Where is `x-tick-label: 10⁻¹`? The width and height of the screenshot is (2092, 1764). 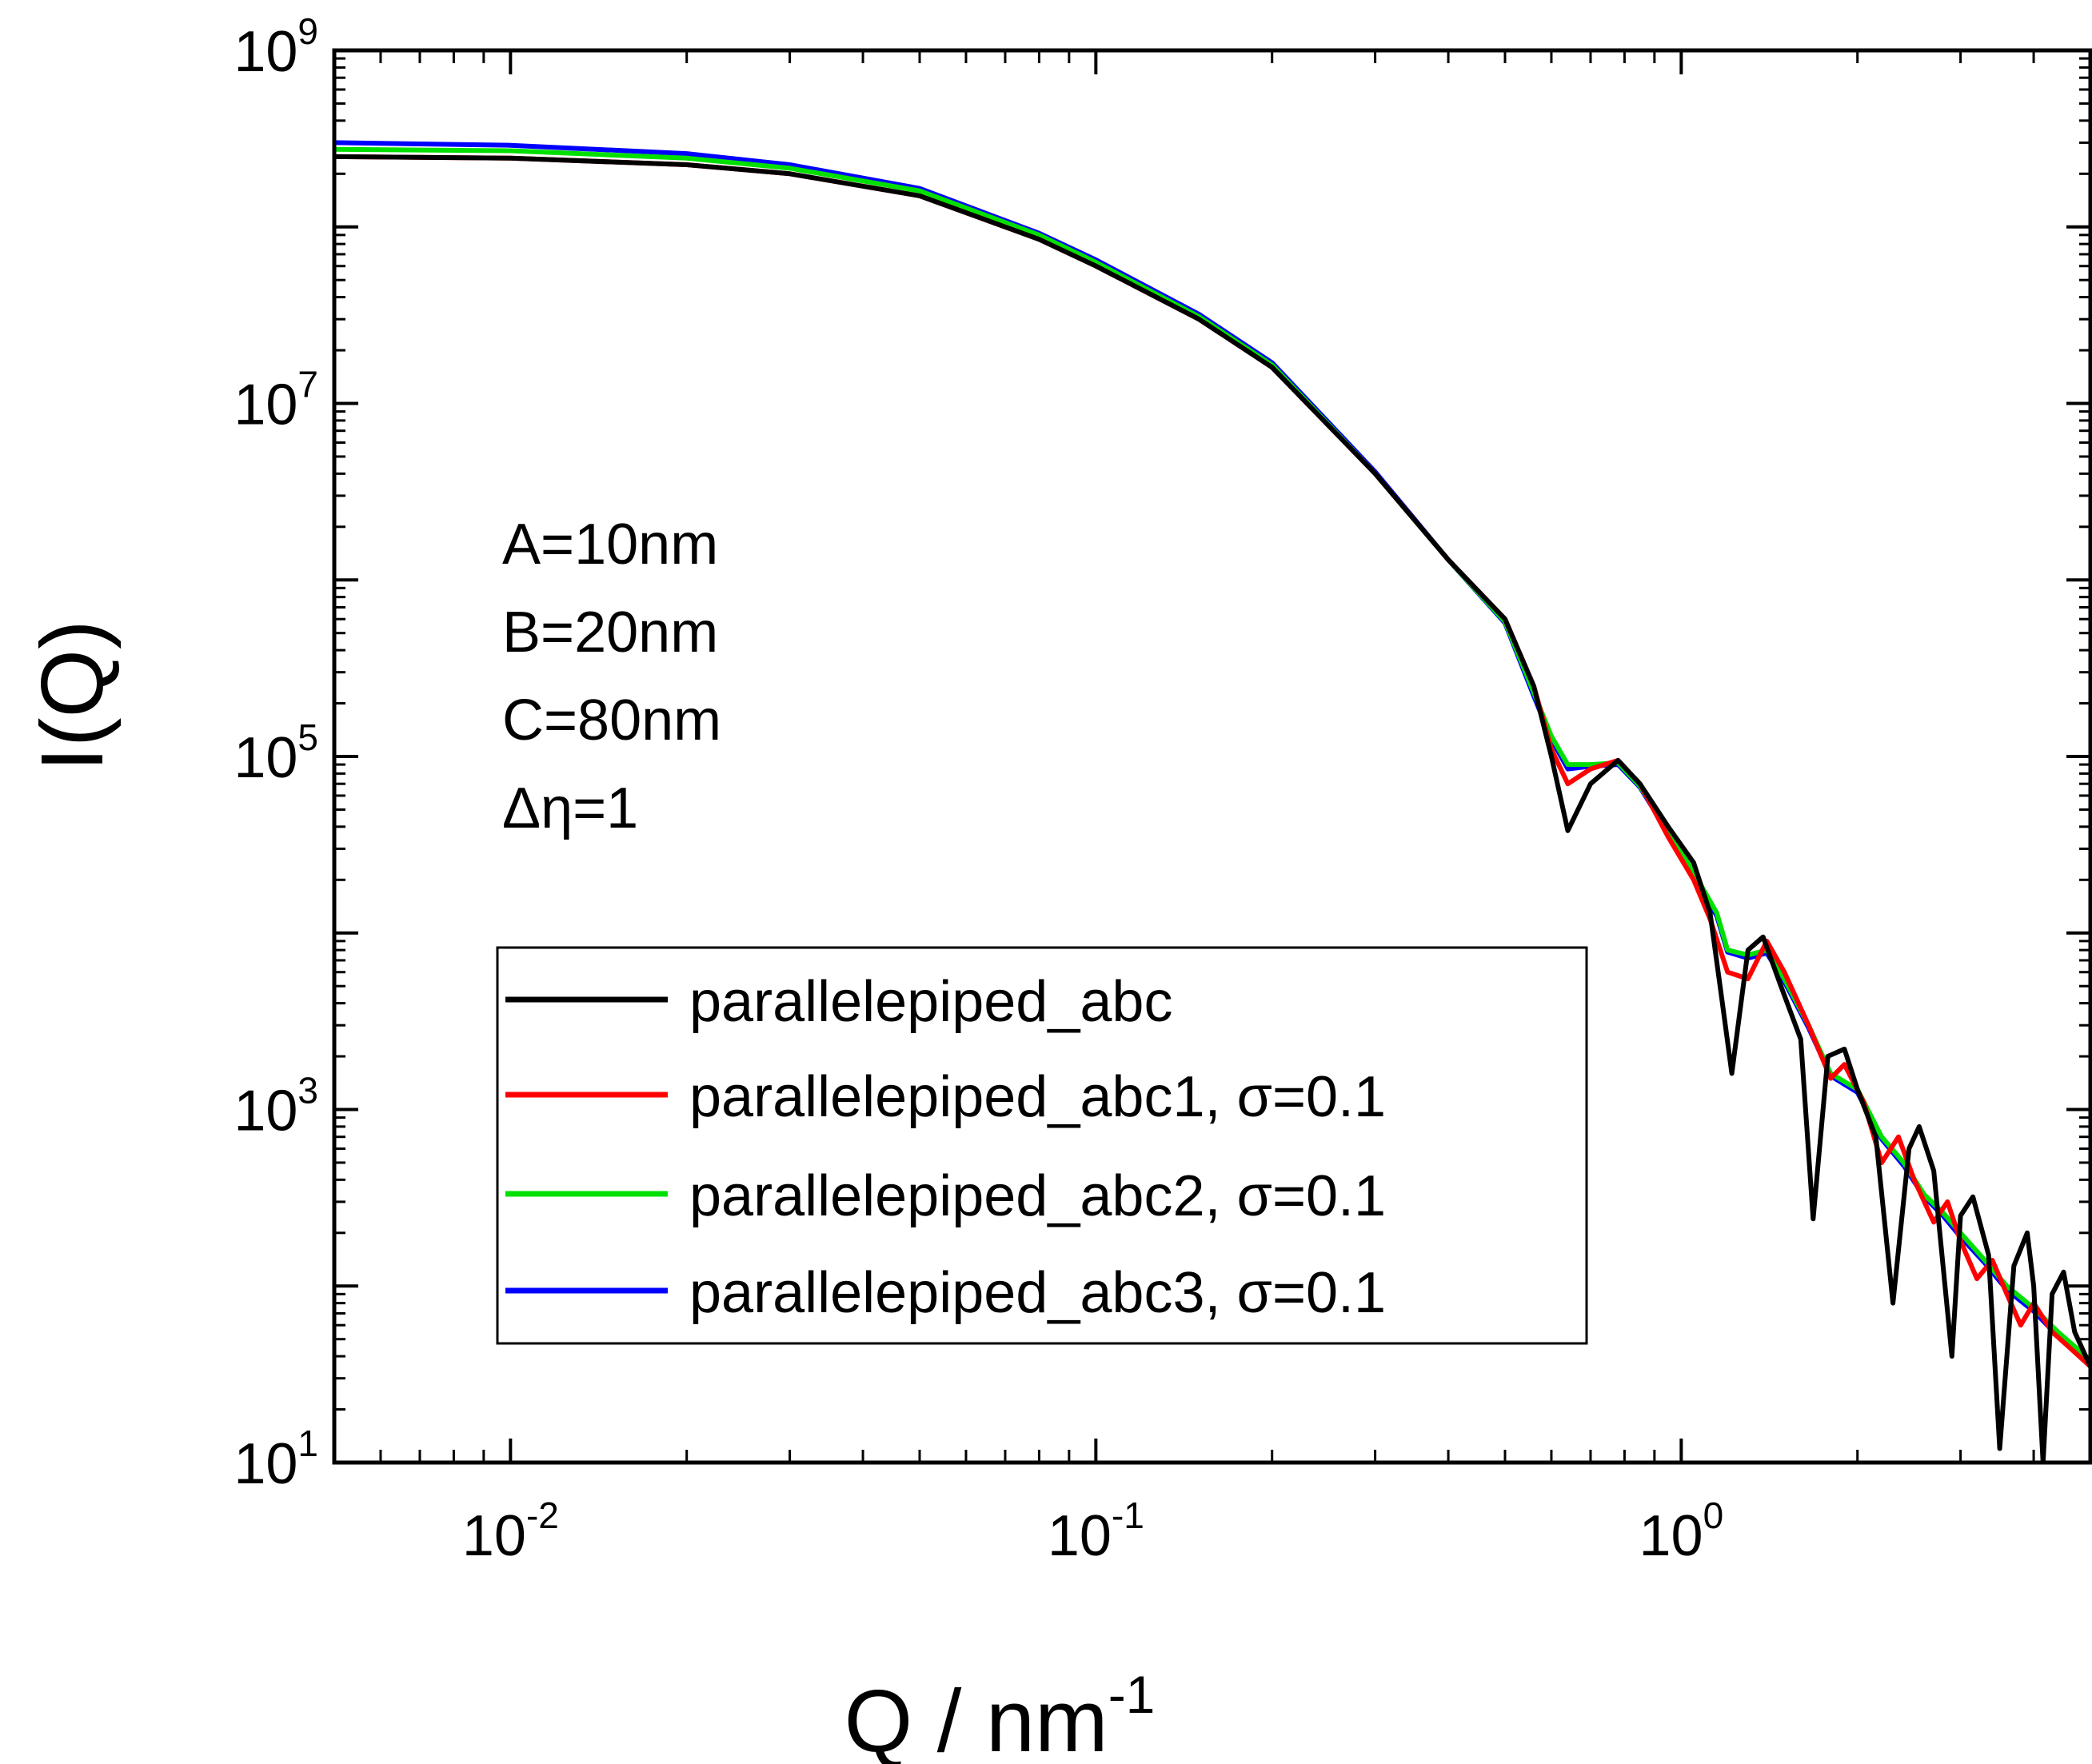 x-tick-label: 10⁻¹ is located at coordinates (1096, 1532).